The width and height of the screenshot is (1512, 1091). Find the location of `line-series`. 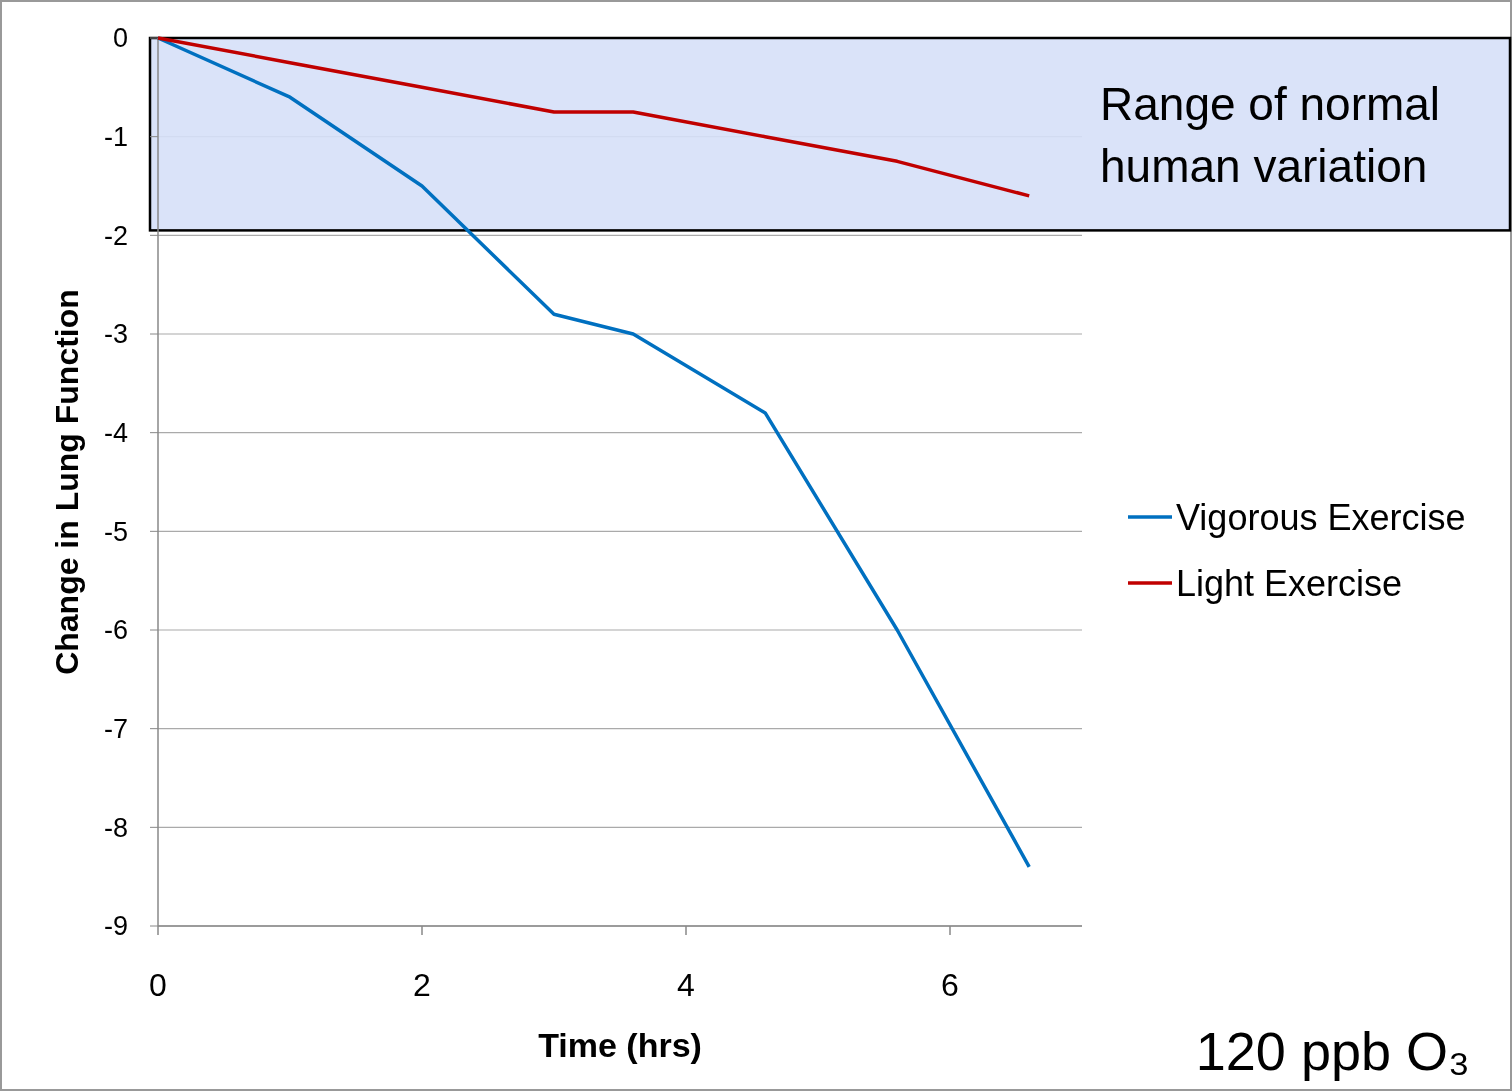

line-series is located at coordinates (593, 117).